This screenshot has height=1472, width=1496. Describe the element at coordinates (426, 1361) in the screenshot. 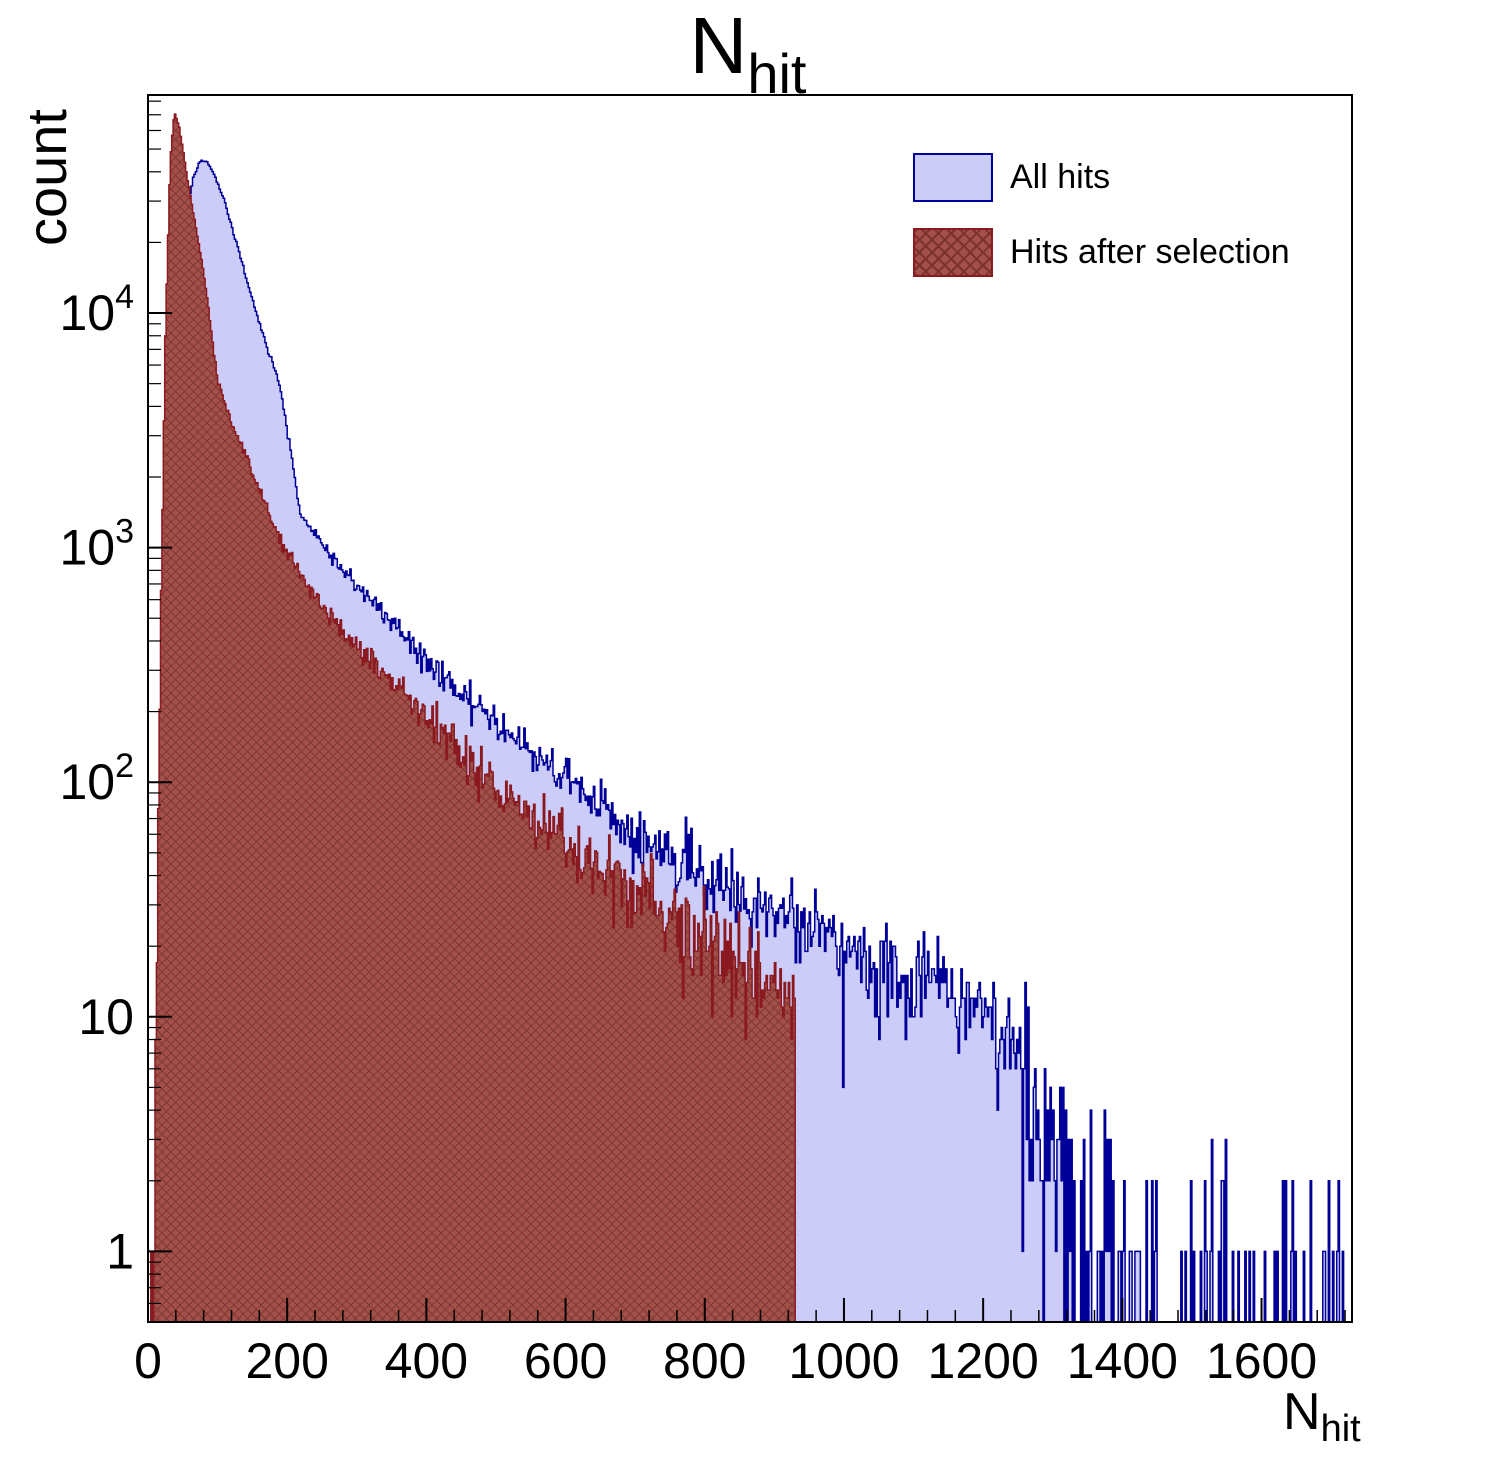

I see `x-tick-label: 400` at that location.